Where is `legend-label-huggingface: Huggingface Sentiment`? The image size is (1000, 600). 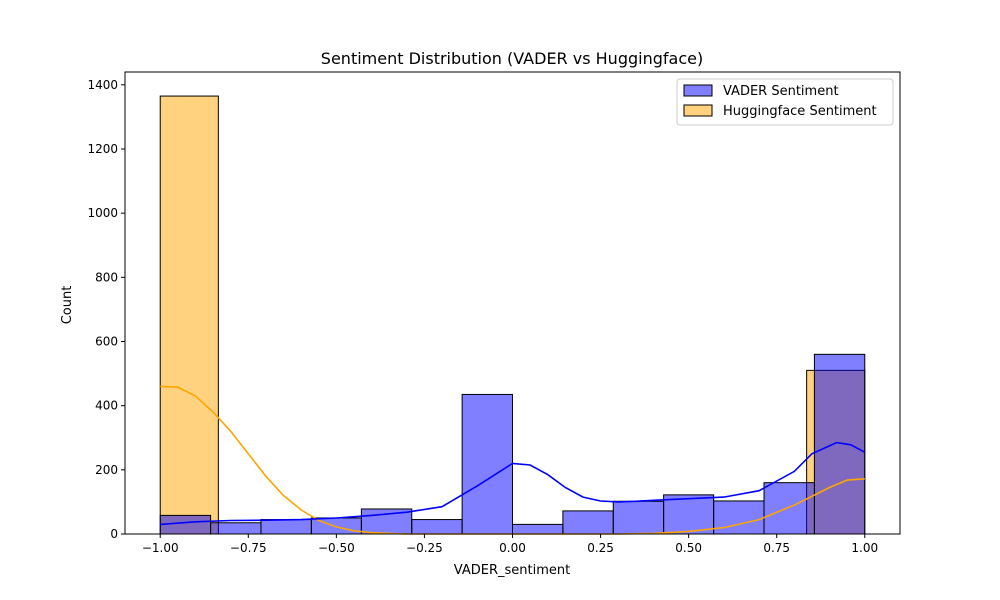 legend-label-huggingface: Huggingface Sentiment is located at coordinates (800, 111).